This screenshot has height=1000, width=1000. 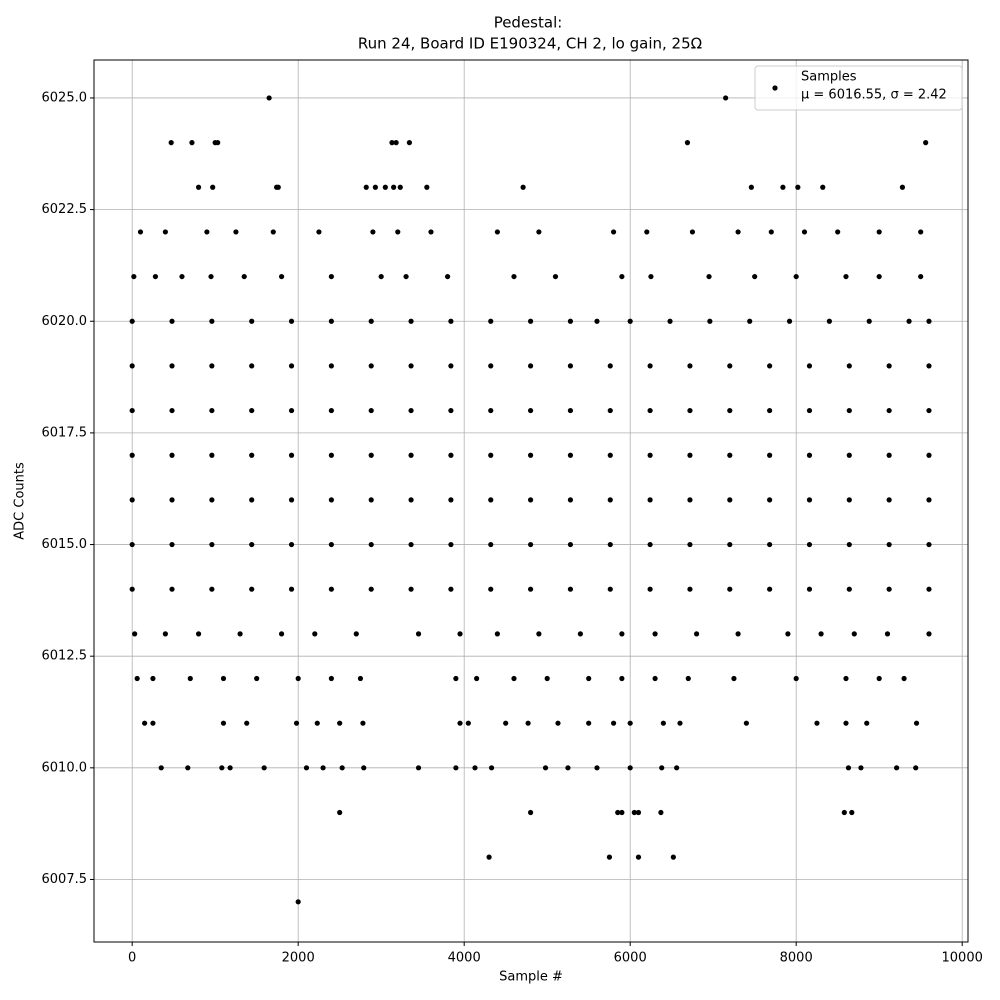 I want to click on x-tick-label: 0, so click(x=132, y=958).